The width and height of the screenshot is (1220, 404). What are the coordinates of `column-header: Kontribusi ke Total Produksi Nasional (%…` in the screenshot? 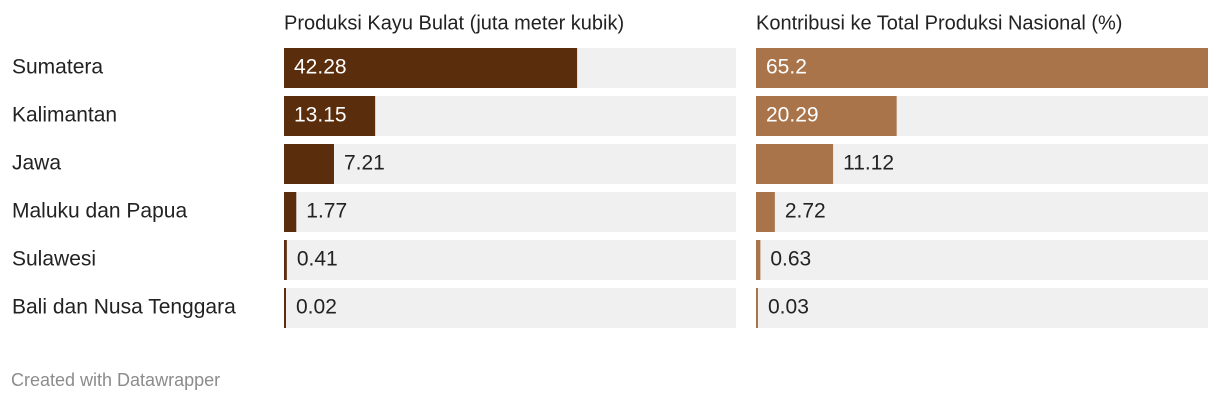 It's located at (939, 23).